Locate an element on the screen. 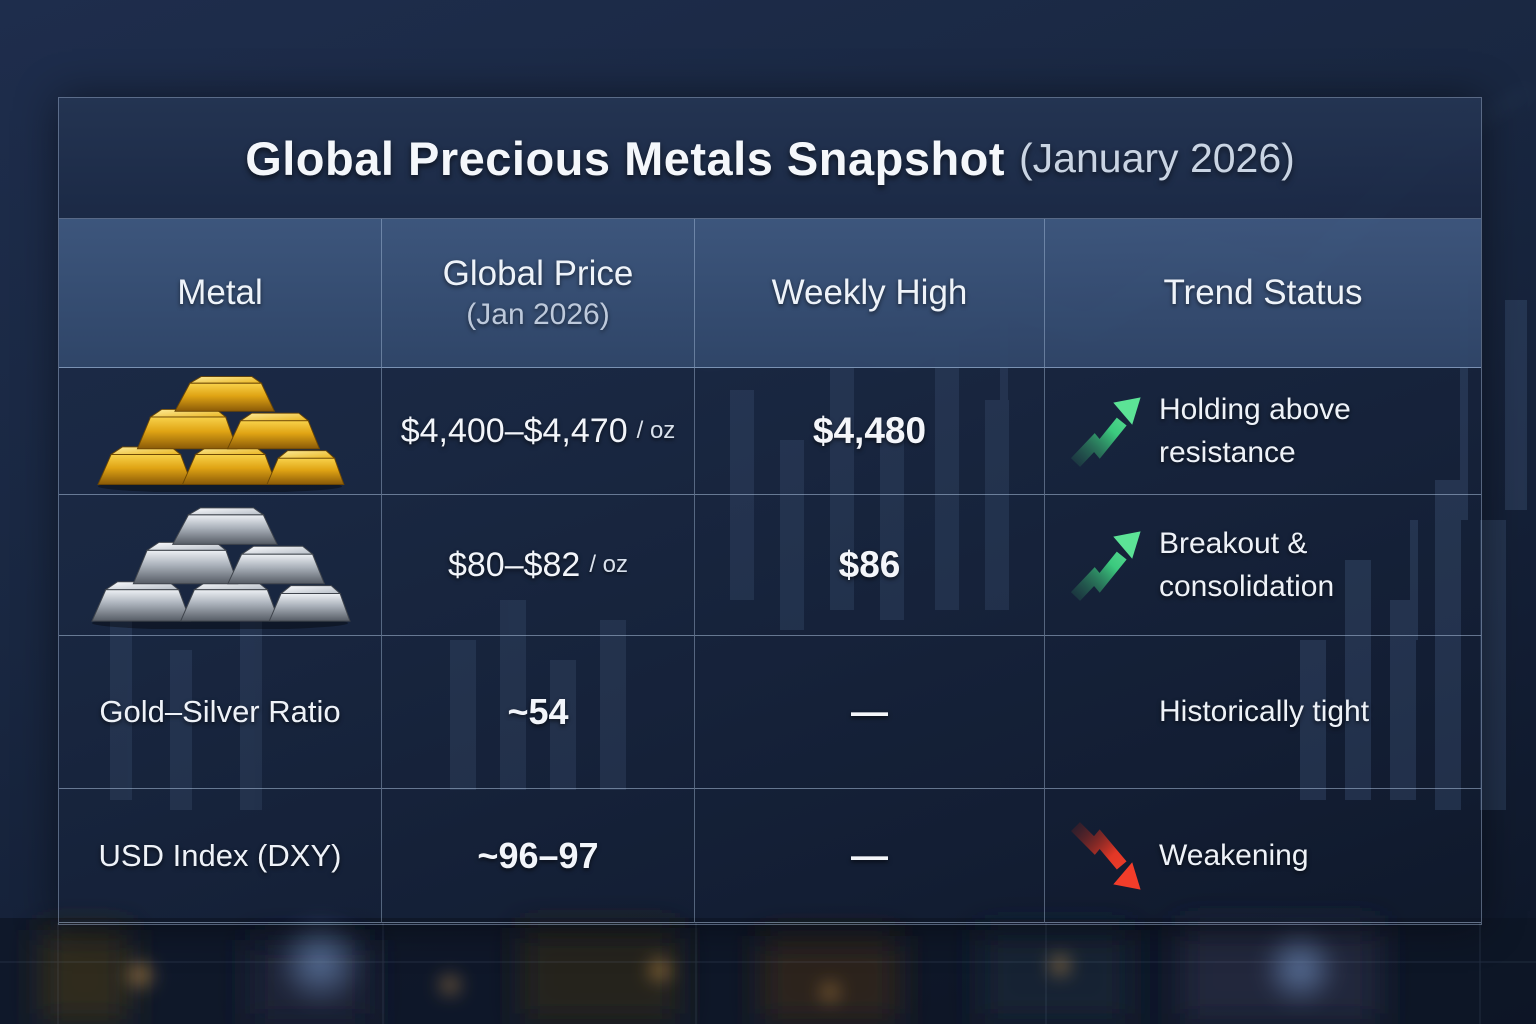 This screenshot has height=1024, width=1536. trend-status-label: Holding above resistance is located at coordinates (1255, 431).